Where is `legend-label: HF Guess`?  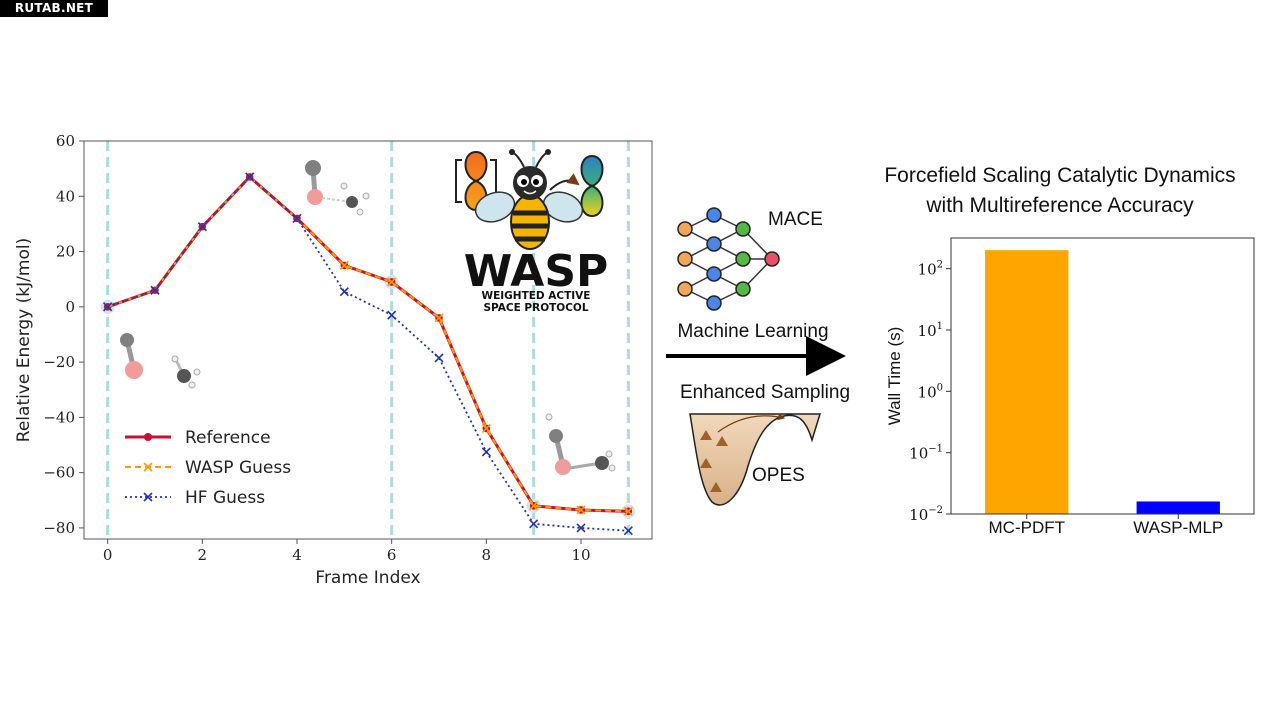 legend-label: HF Guess is located at coordinates (225, 498).